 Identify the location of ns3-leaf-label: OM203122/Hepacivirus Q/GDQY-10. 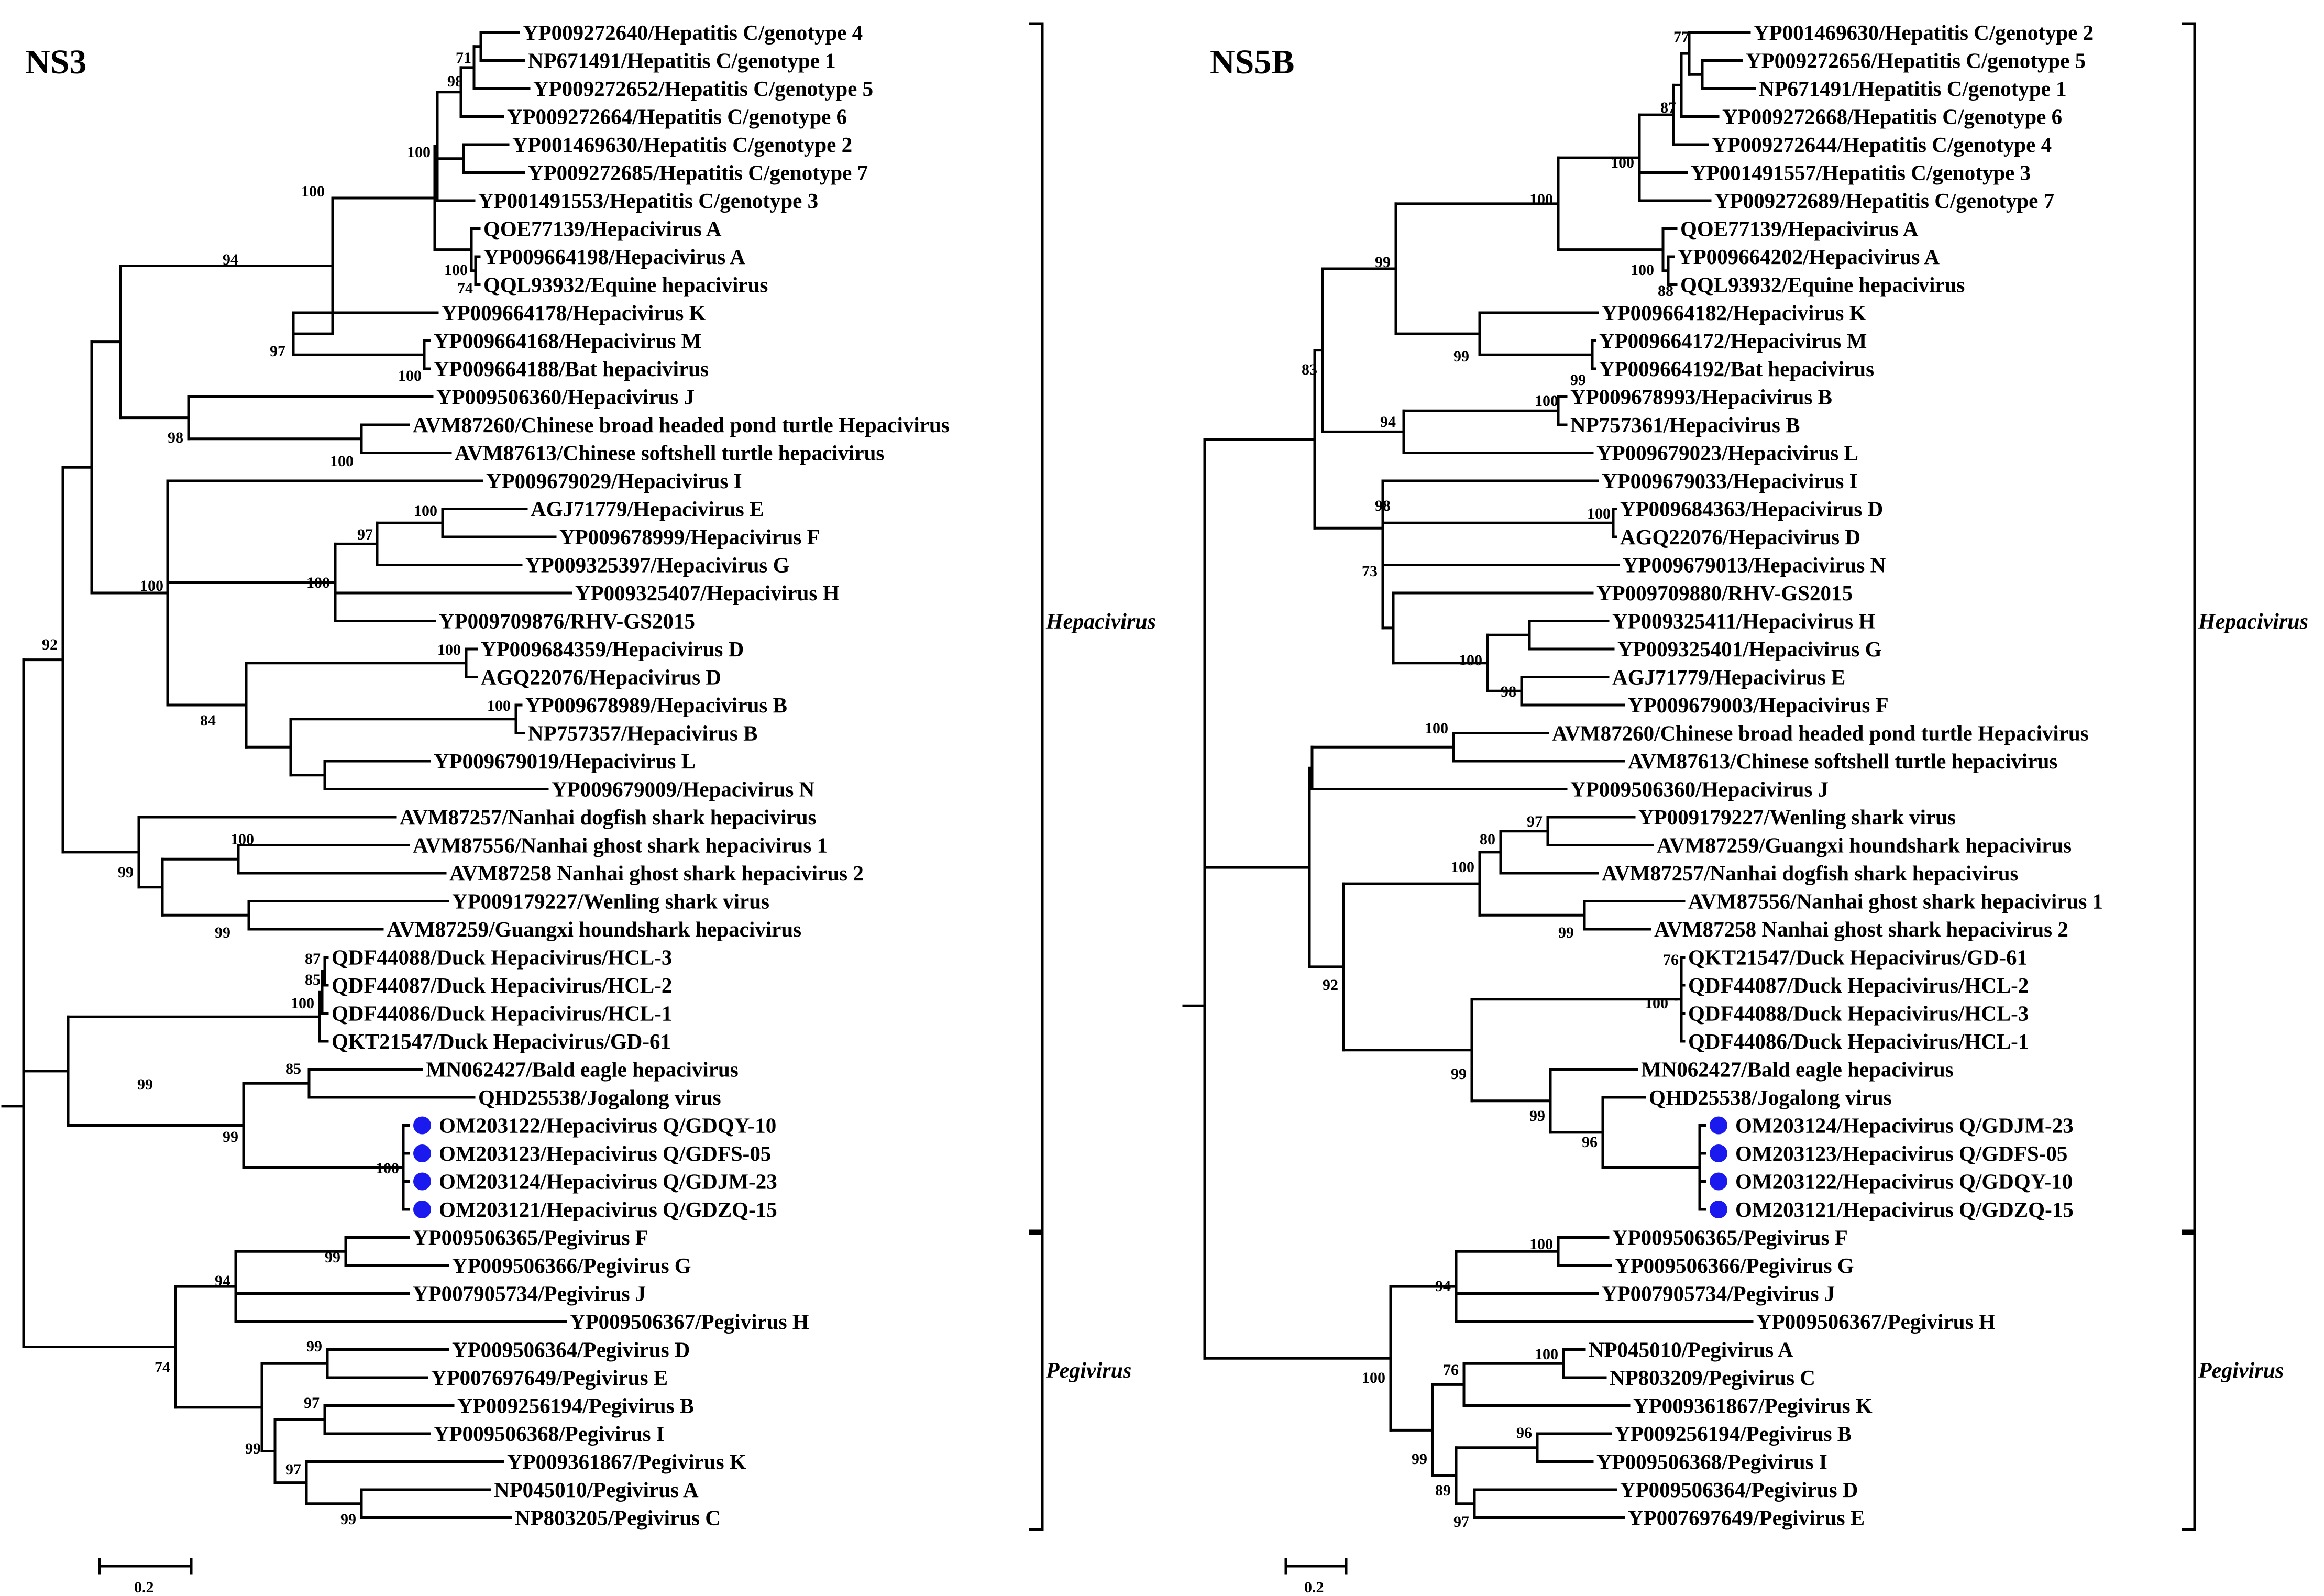
(607, 1126).